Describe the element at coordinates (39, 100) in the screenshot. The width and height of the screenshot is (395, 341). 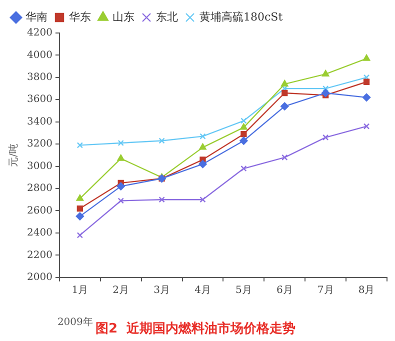
I see `y-tick-label: 3600` at that location.